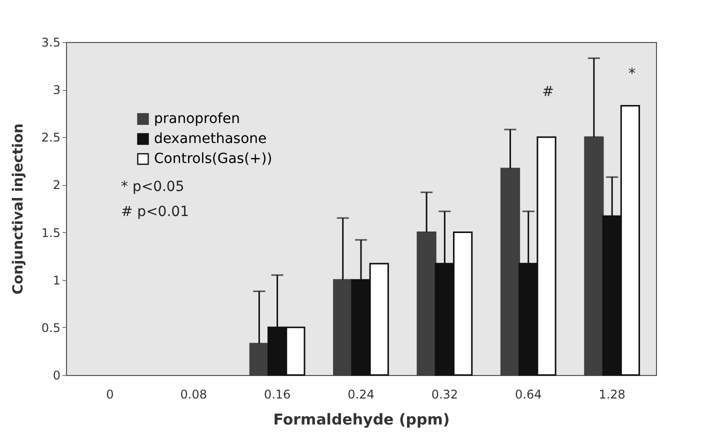 The image size is (703, 443). What do you see at coordinates (155, 212) in the screenshot?
I see `annotation: # p<0.01` at bounding box center [155, 212].